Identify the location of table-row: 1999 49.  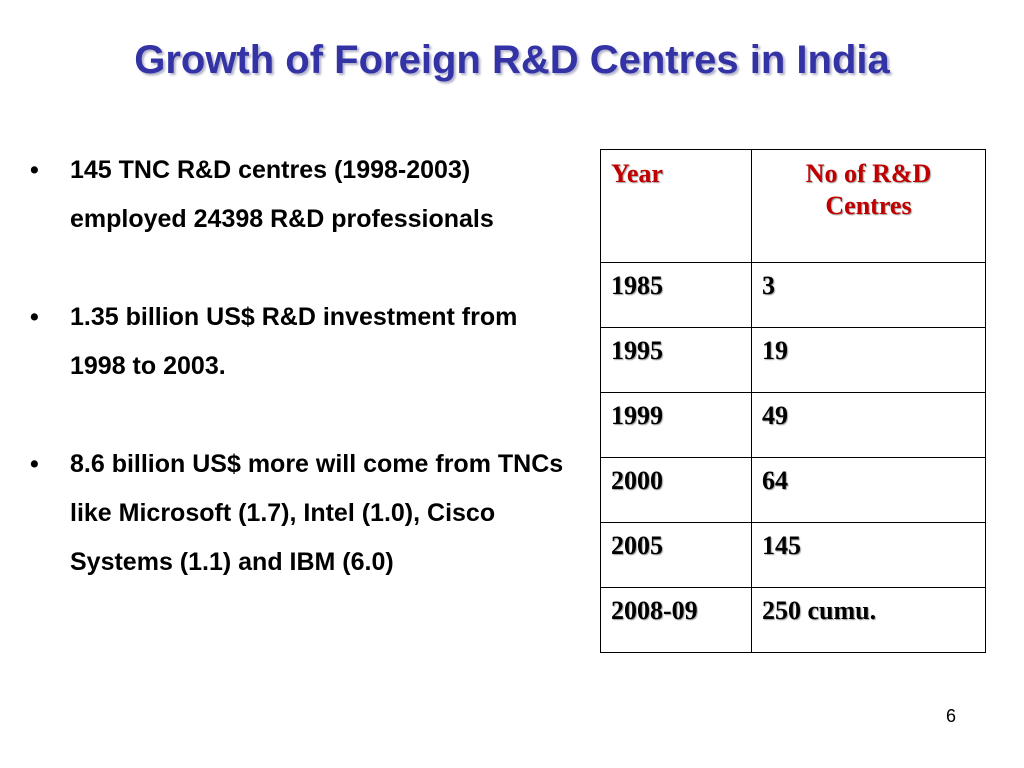
(793, 425).